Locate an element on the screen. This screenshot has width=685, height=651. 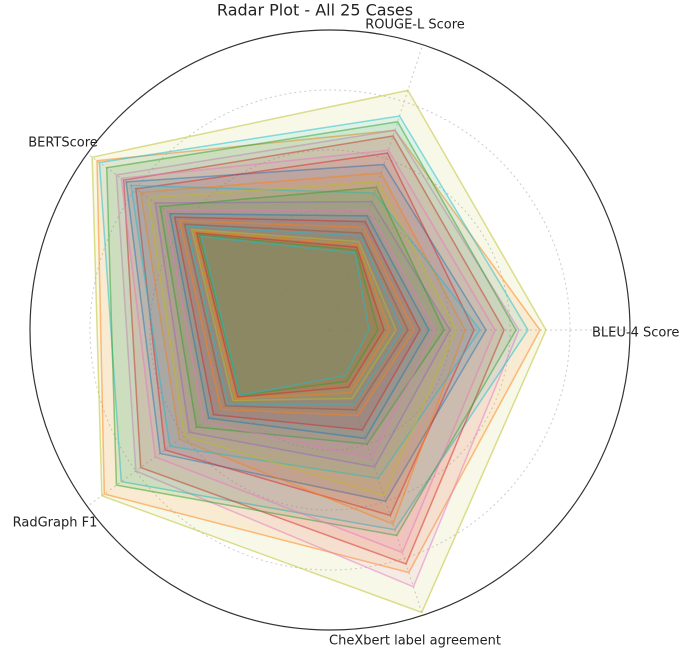
axis-label: RadGraph F1 is located at coordinates (55, 523).